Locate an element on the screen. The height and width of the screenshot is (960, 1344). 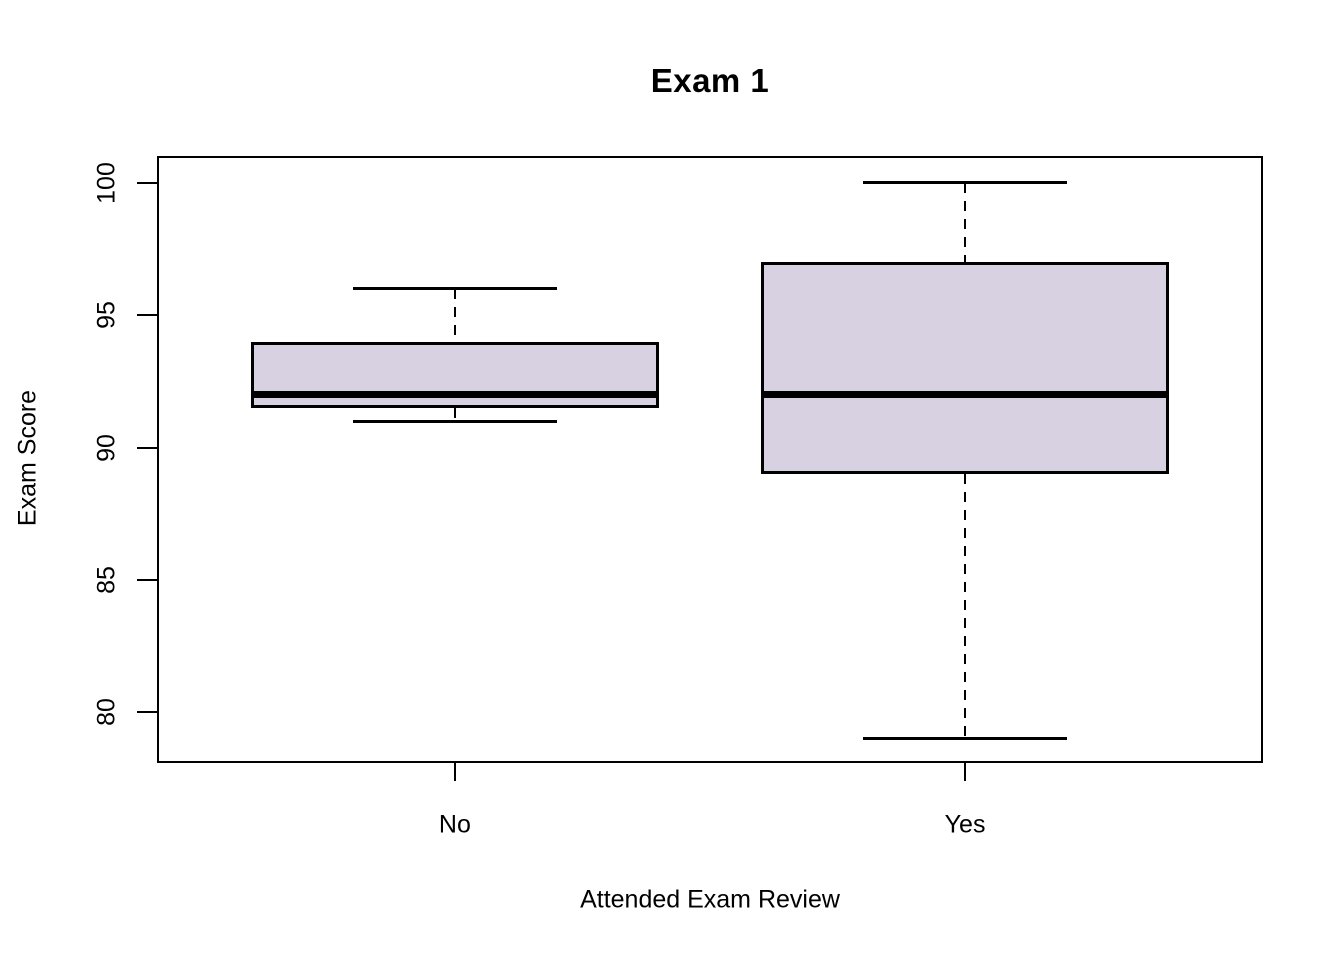
chart-title: Exam 1 is located at coordinates (710, 80).